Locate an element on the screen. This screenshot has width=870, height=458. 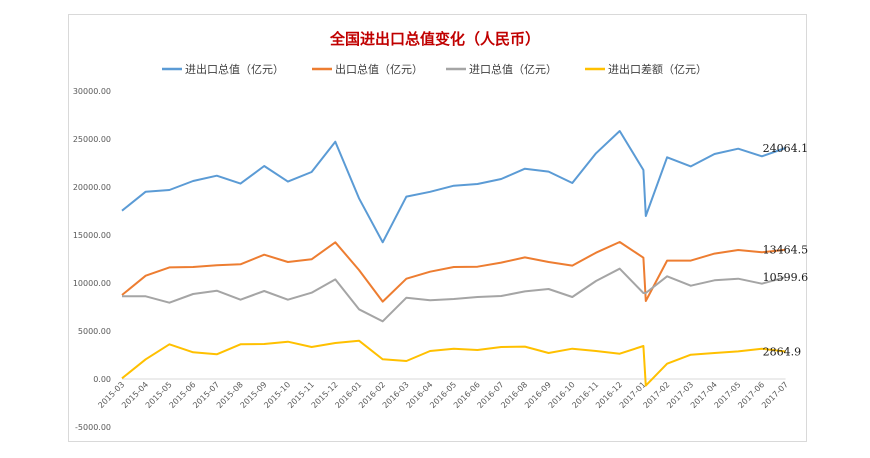
y-tick-label: 5000.00 is located at coordinates (94, 331).